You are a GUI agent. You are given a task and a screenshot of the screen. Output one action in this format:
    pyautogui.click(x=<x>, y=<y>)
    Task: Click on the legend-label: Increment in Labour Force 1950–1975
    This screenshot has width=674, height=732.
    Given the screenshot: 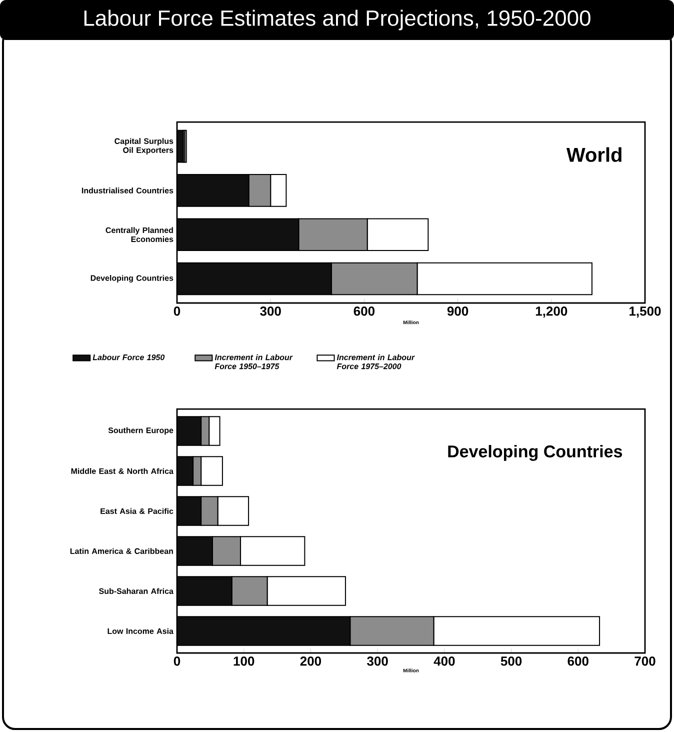 What is the action you would take?
    pyautogui.click(x=253, y=362)
    